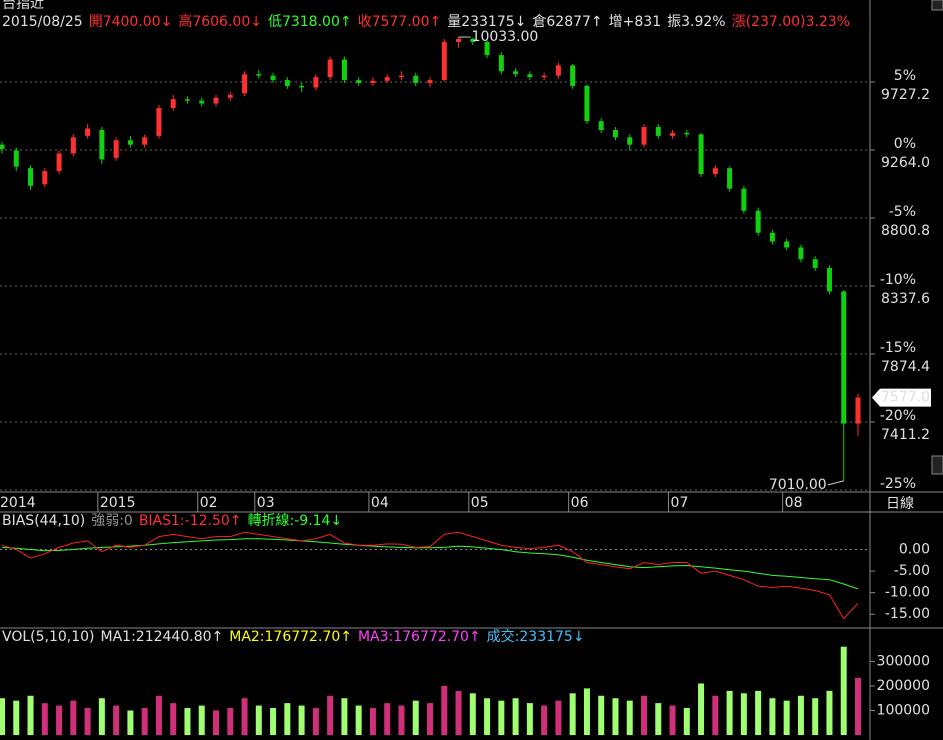  What do you see at coordinates (190, 521) in the screenshot?
I see `header-item: BIAS1:-12.50↑` at bounding box center [190, 521].